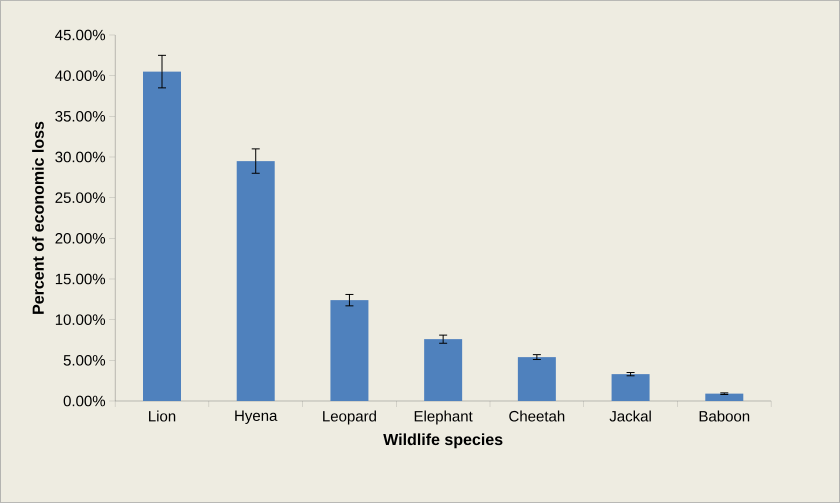  I want to click on y-tick-label: 45.00%, so click(80, 35).